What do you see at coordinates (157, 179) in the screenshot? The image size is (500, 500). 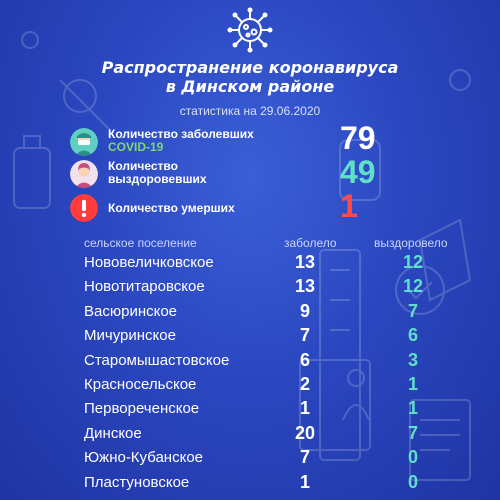 I see `stat-recovered-sublabel: выздоровевших` at bounding box center [157, 179].